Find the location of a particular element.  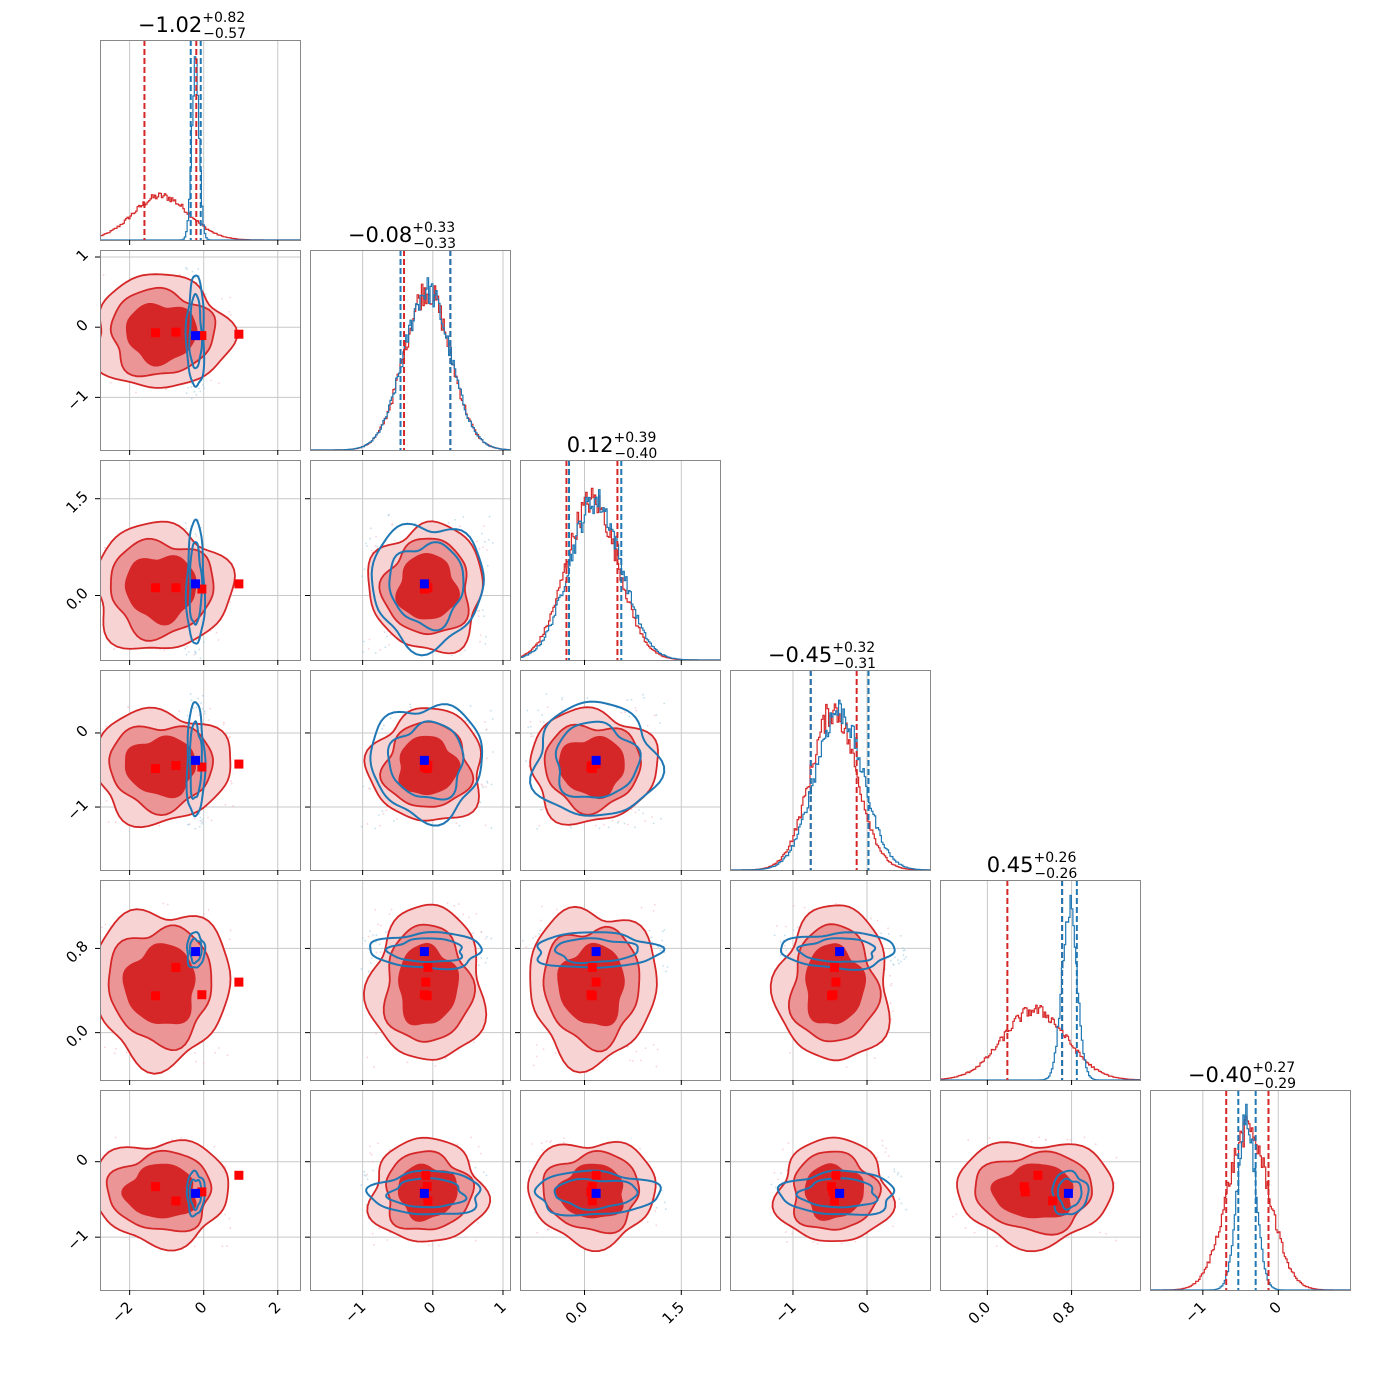

title-minus: −0.40 is located at coordinates (635, 454).